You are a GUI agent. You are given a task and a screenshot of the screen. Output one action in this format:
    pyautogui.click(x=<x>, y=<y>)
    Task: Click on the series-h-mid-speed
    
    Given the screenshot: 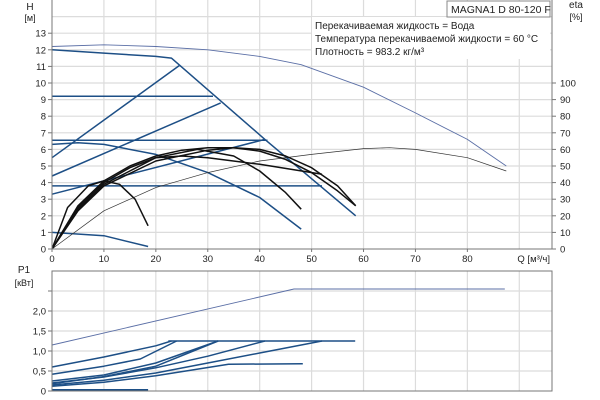 What is the action you would take?
    pyautogui.click(x=176, y=186)
    